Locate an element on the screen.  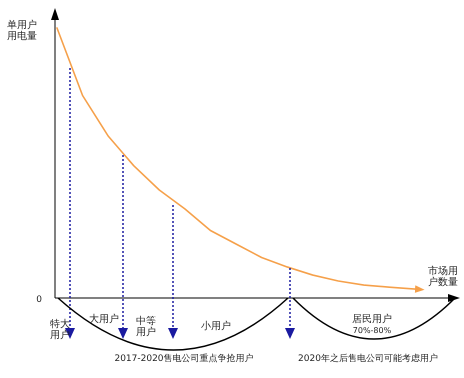
annotation: 2017-2020售电公司重点争抢用户 is located at coordinates (184, 359).